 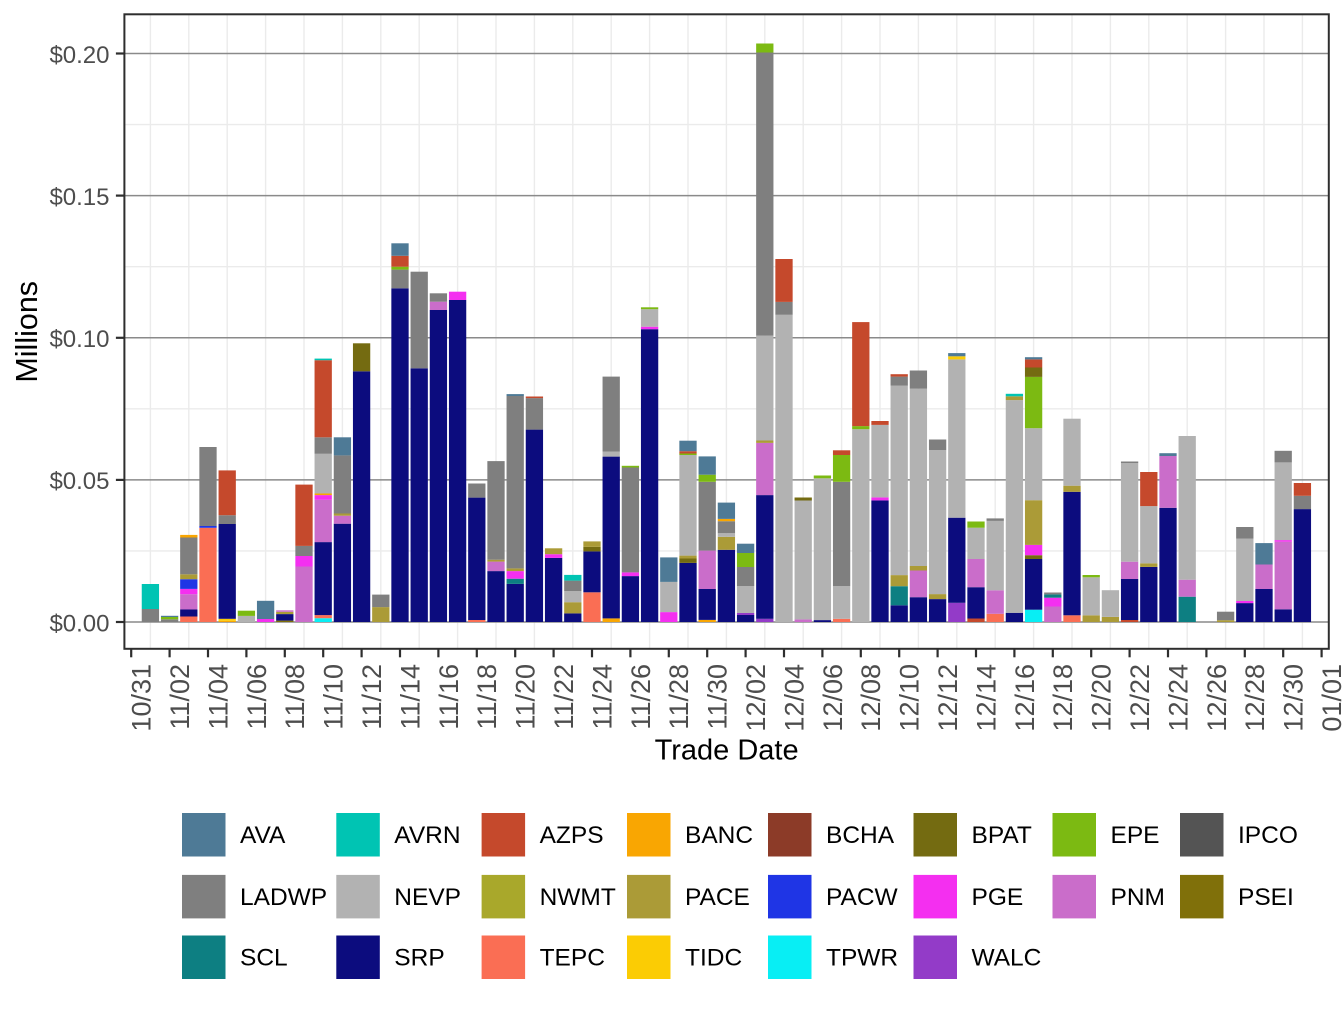 I want to click on svg-text: NEVP, so click(x=427, y=897).